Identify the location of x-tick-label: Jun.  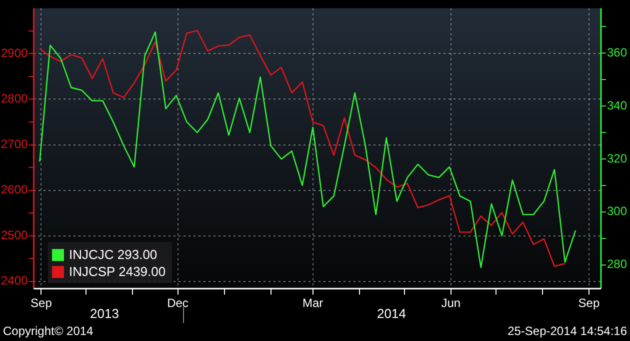
(451, 303).